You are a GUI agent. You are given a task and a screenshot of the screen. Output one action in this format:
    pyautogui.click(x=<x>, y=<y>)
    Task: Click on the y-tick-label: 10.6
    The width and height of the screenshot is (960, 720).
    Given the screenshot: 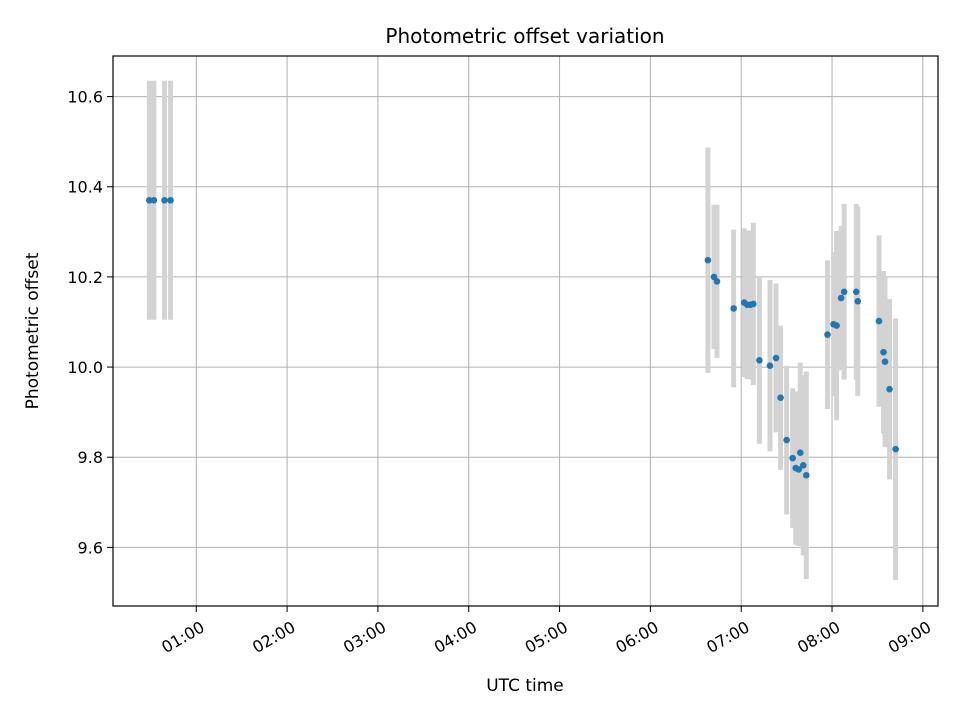 What is the action you would take?
    pyautogui.click(x=85, y=97)
    